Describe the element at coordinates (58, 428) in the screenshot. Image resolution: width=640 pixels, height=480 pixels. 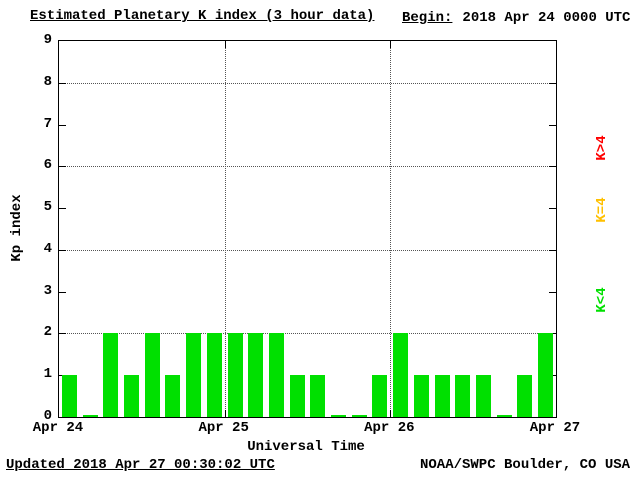
I see `x-tick-label: Apr 24` at that location.